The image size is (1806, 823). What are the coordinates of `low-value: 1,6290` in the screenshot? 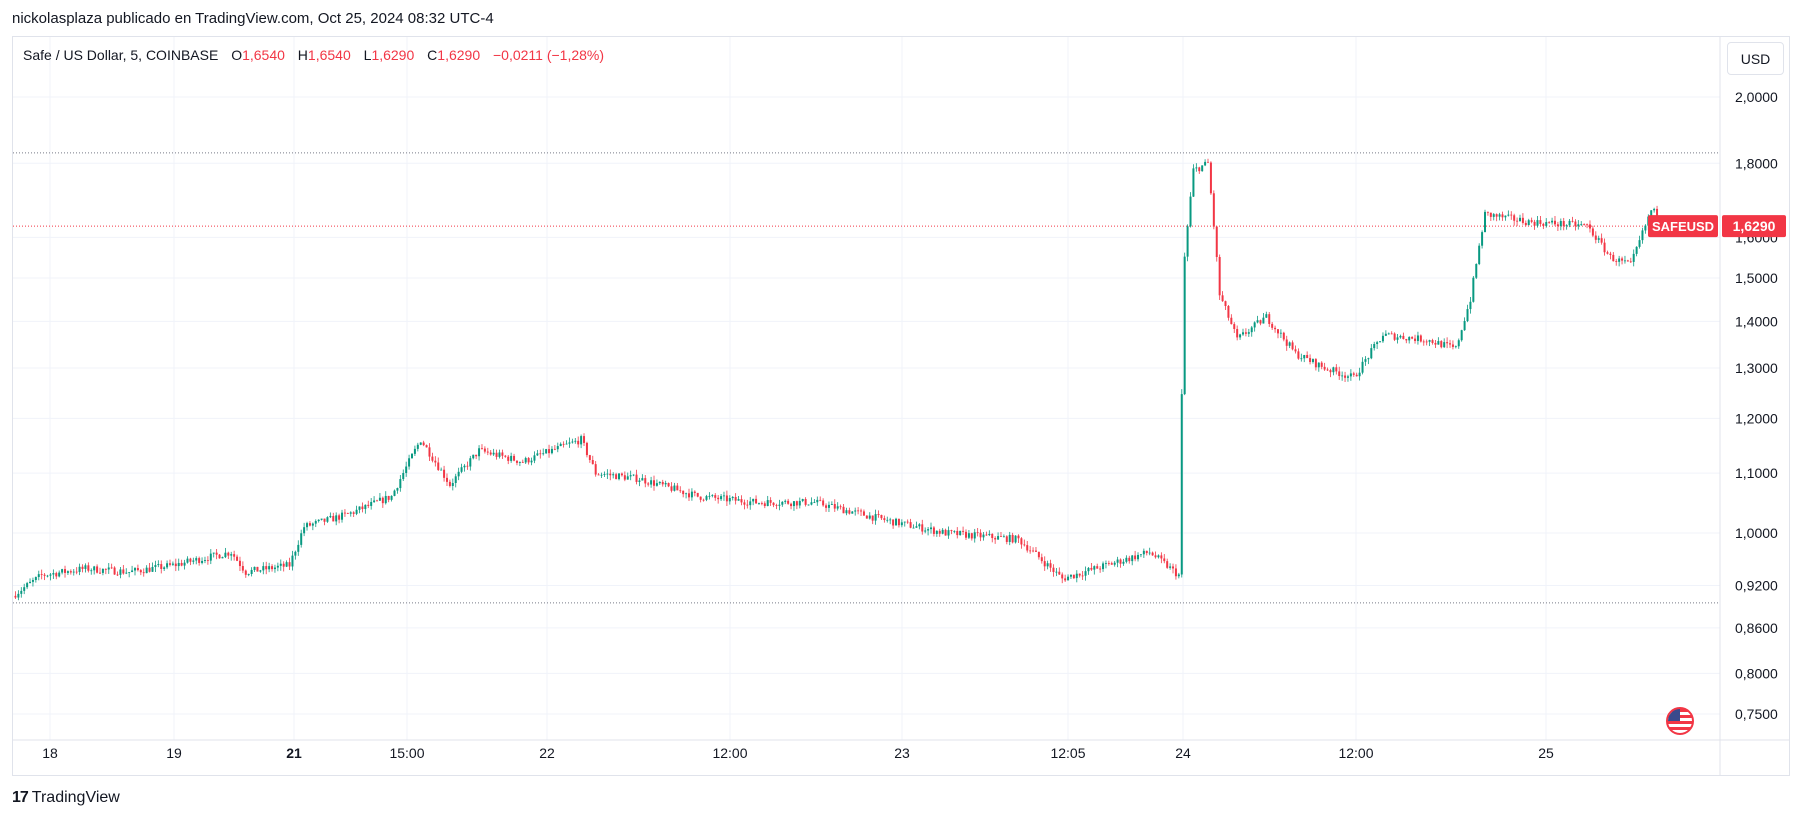 It's located at (393, 55).